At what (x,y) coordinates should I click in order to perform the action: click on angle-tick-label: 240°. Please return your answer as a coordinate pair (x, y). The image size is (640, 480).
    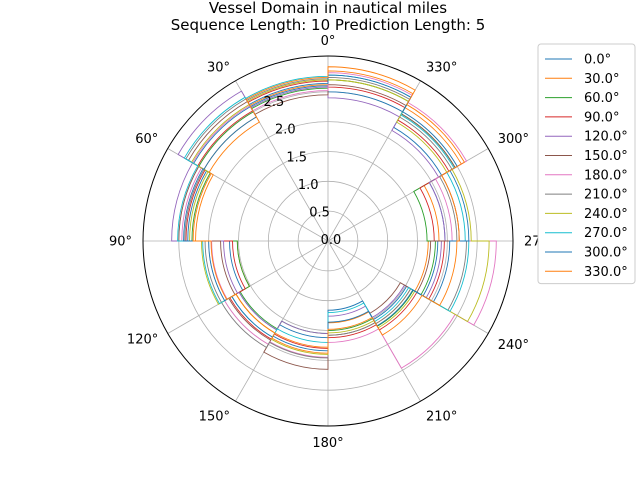
    Looking at the image, I should click on (513, 345).